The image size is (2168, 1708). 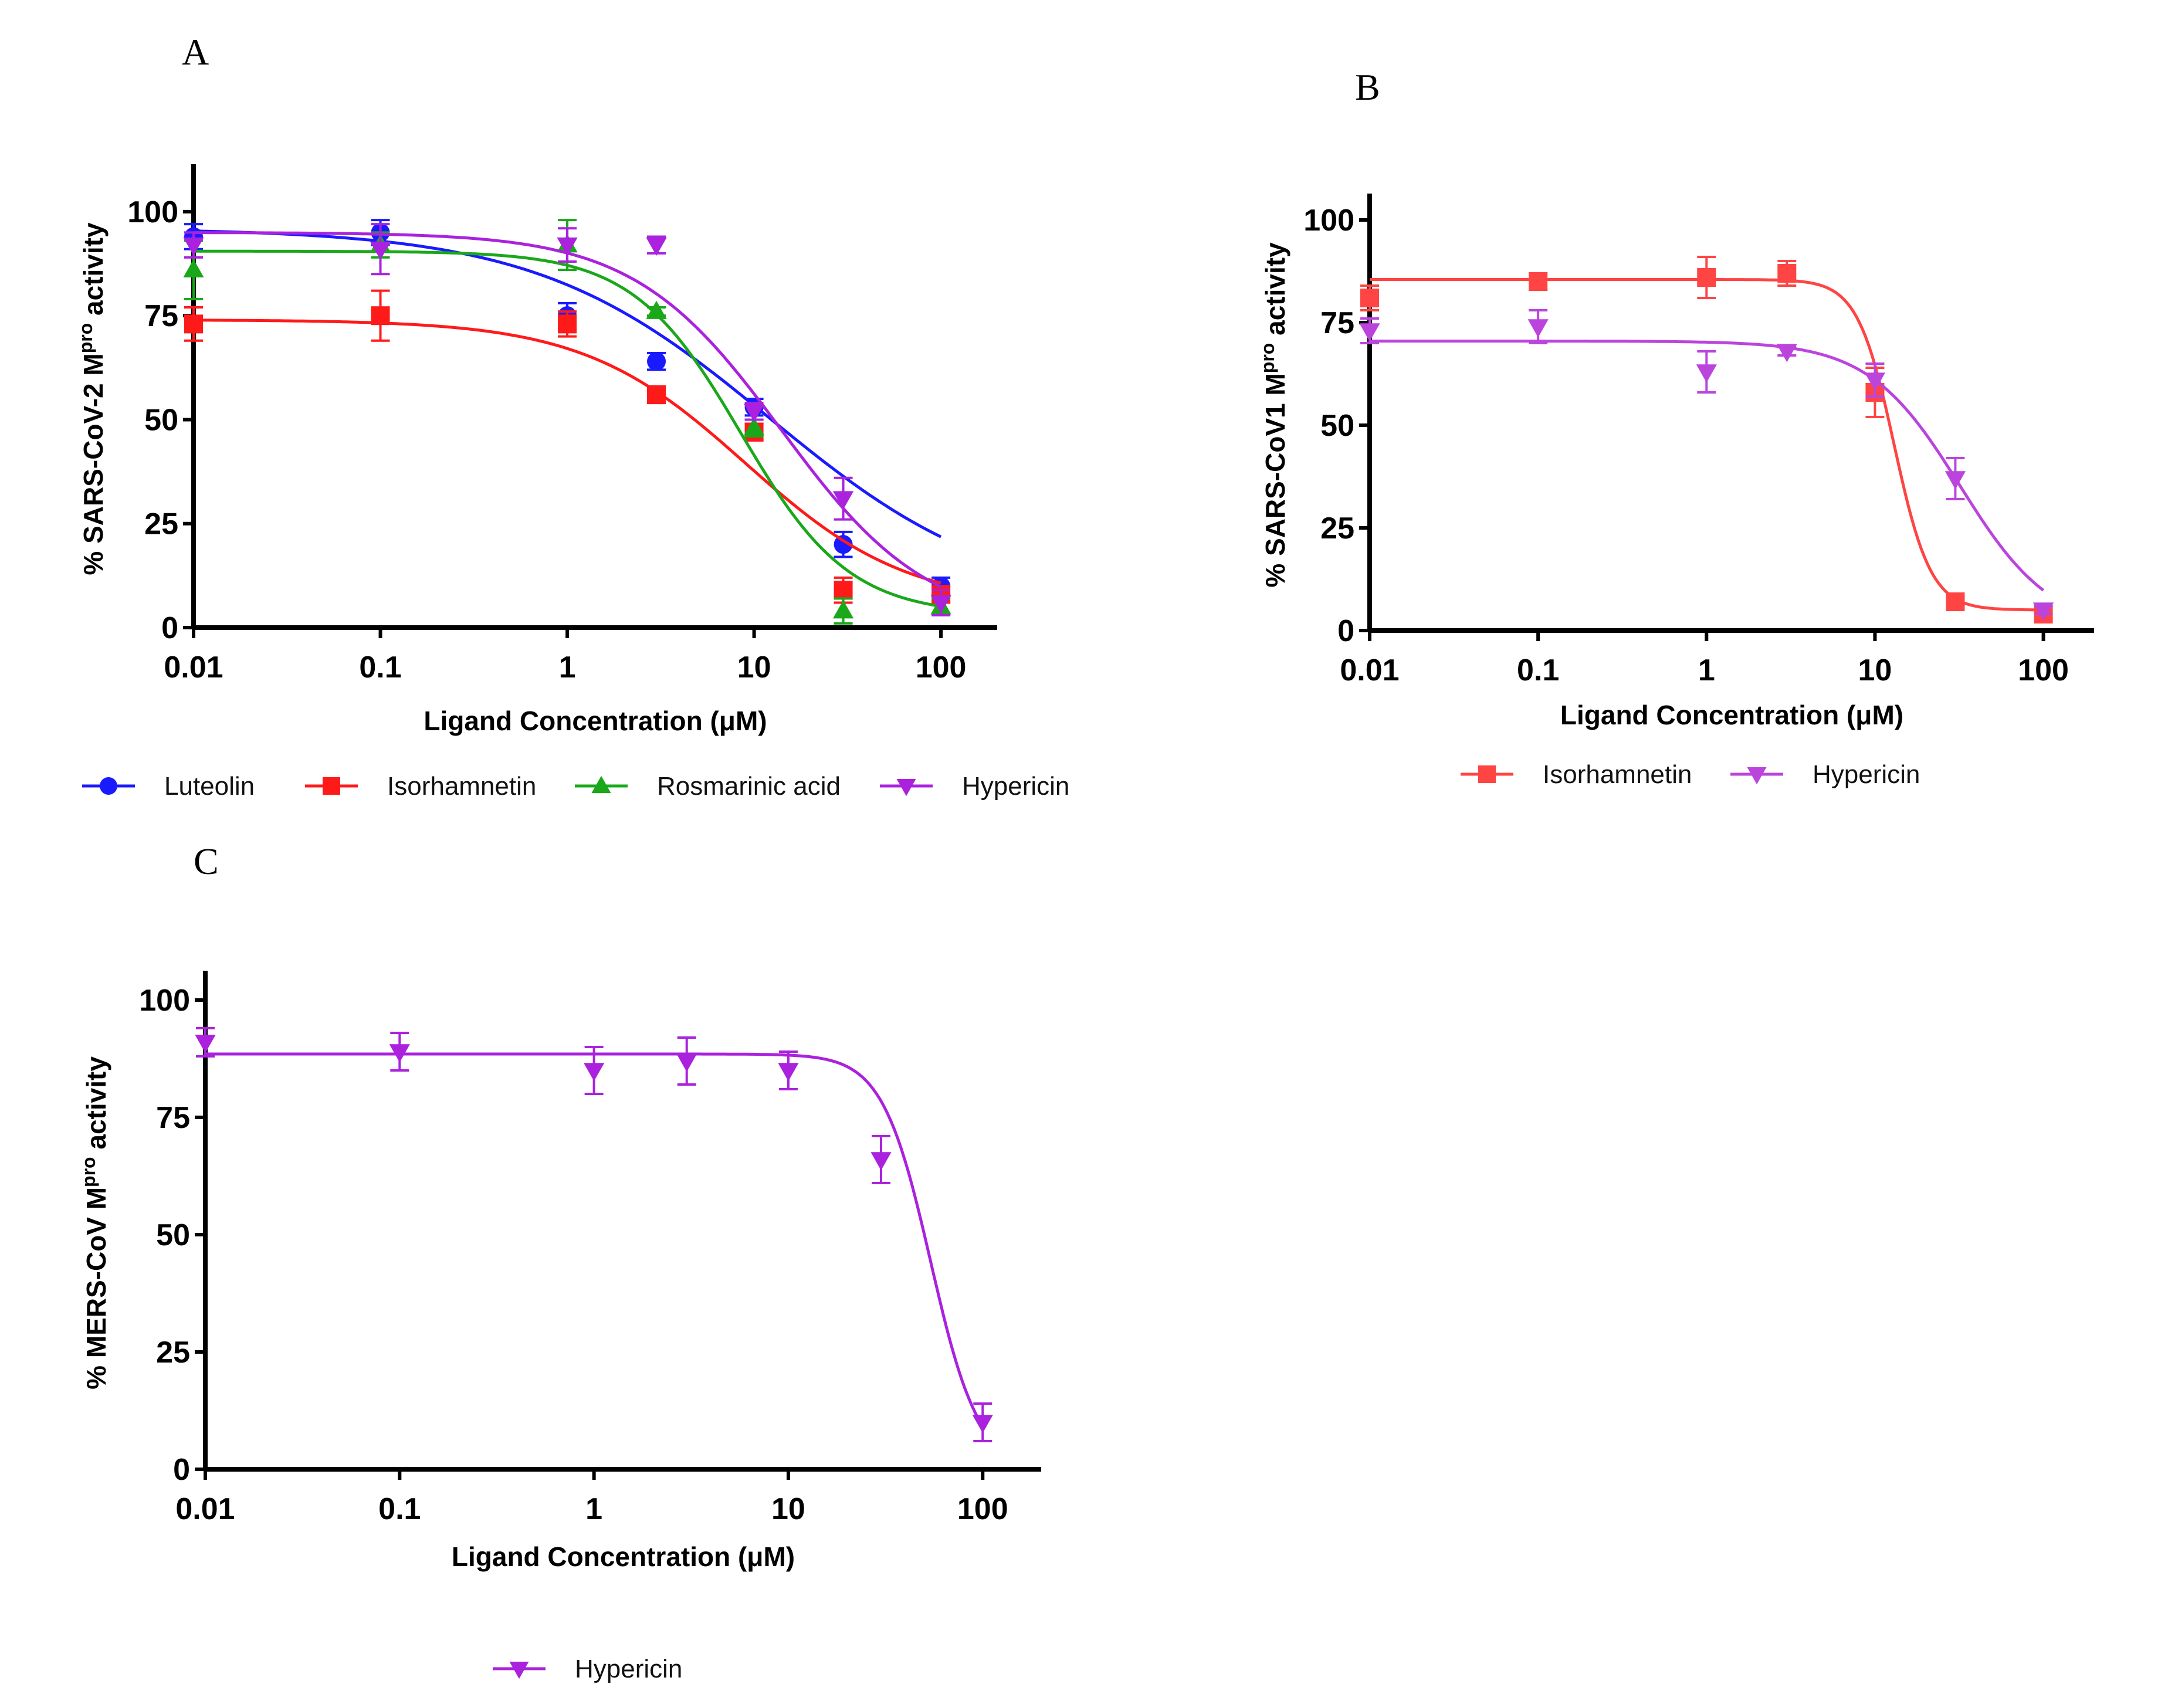 What do you see at coordinates (1369, 670) in the screenshot?
I see `x-tick-label: 0.01` at bounding box center [1369, 670].